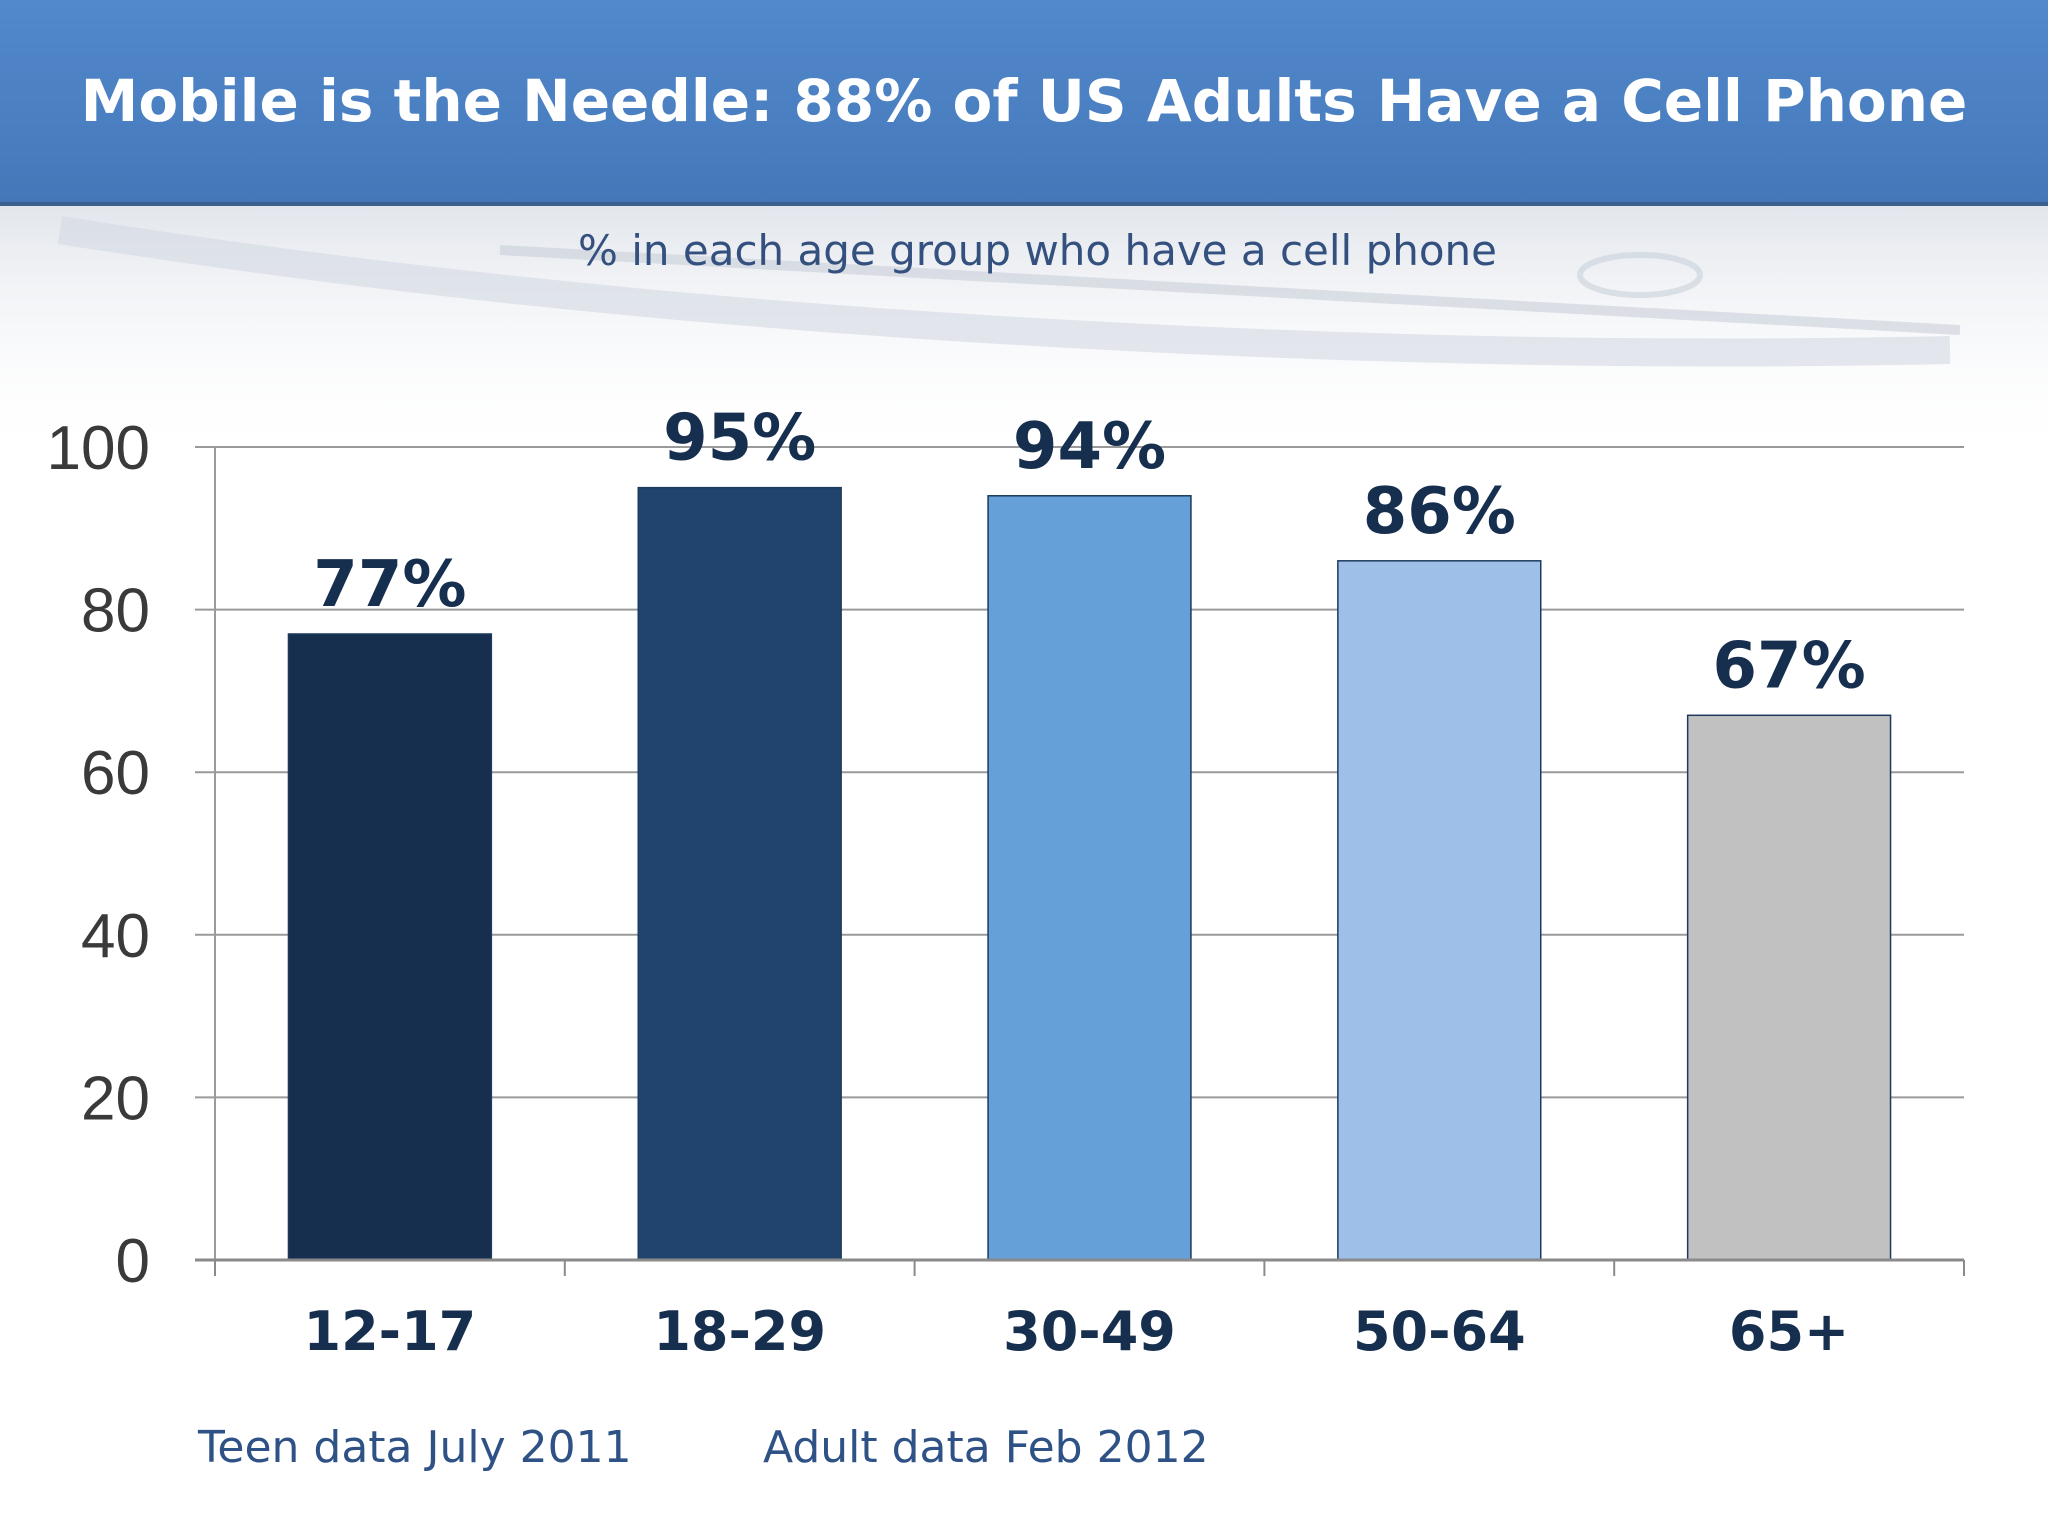  What do you see at coordinates (1789, 987) in the screenshot?
I see `bar-65+` at bounding box center [1789, 987].